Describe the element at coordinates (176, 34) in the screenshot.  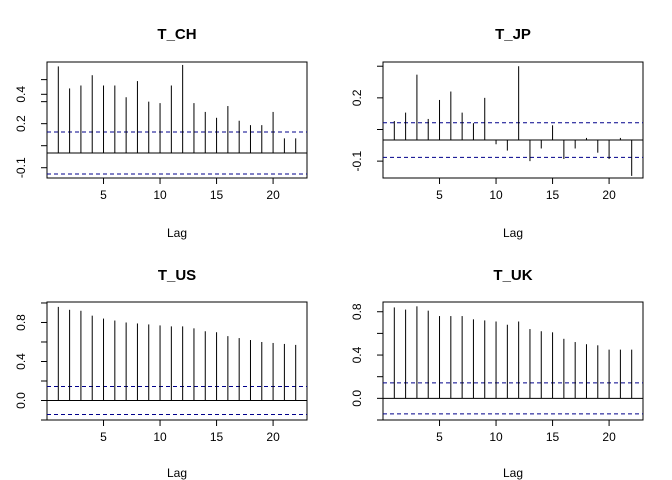
I see `panel-title: T_CH` at that location.